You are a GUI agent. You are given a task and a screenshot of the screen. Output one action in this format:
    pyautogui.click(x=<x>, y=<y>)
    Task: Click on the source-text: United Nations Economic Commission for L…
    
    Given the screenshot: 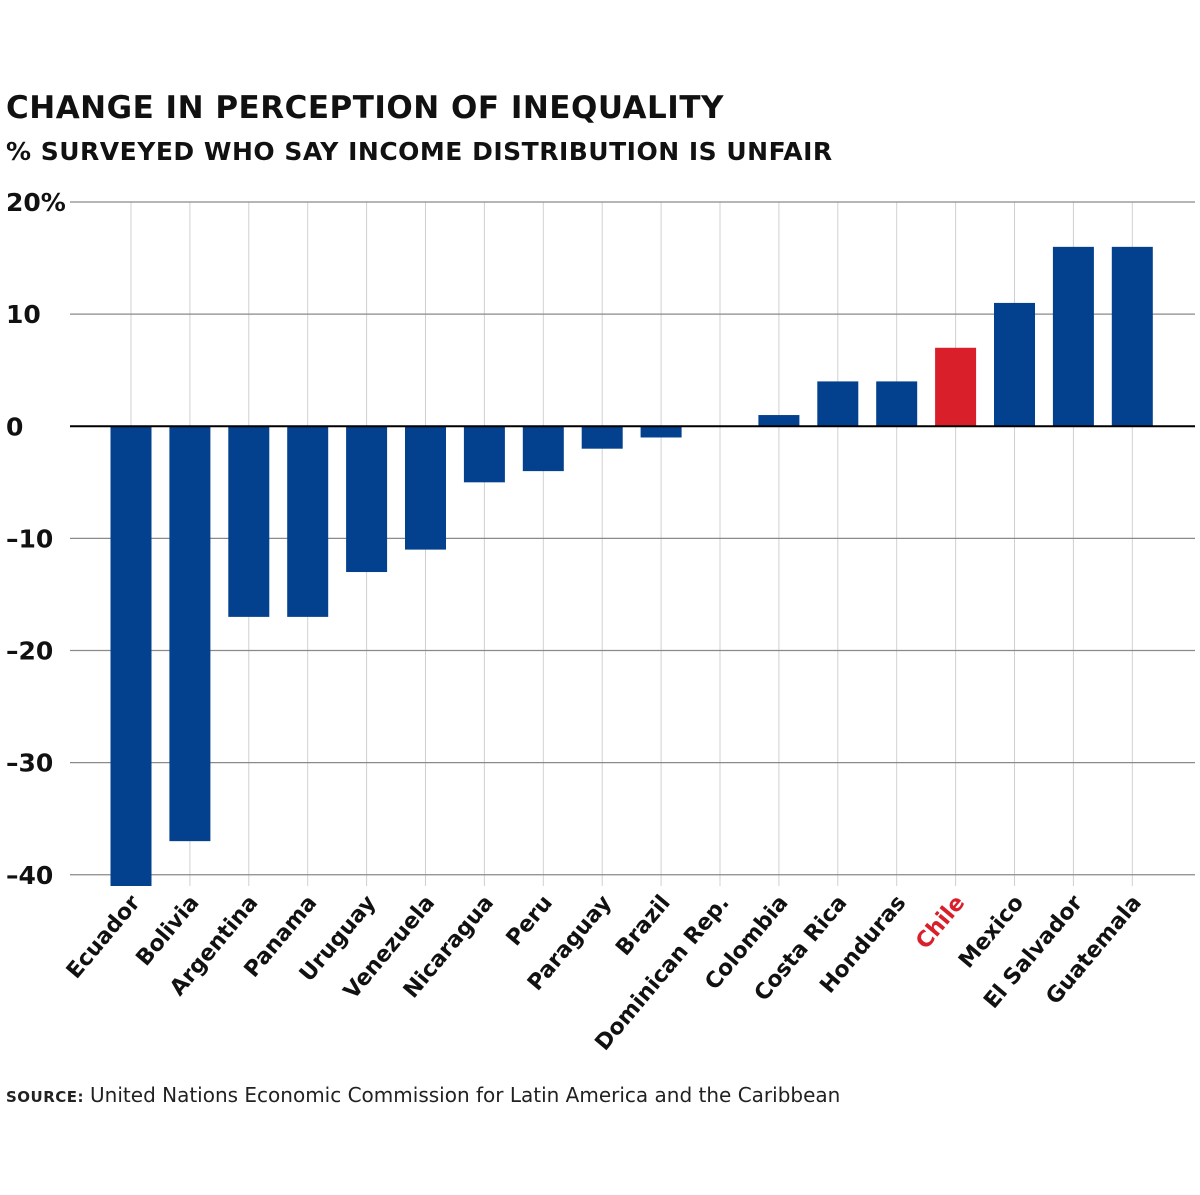 What is the action you would take?
    pyautogui.click(x=465, y=1095)
    